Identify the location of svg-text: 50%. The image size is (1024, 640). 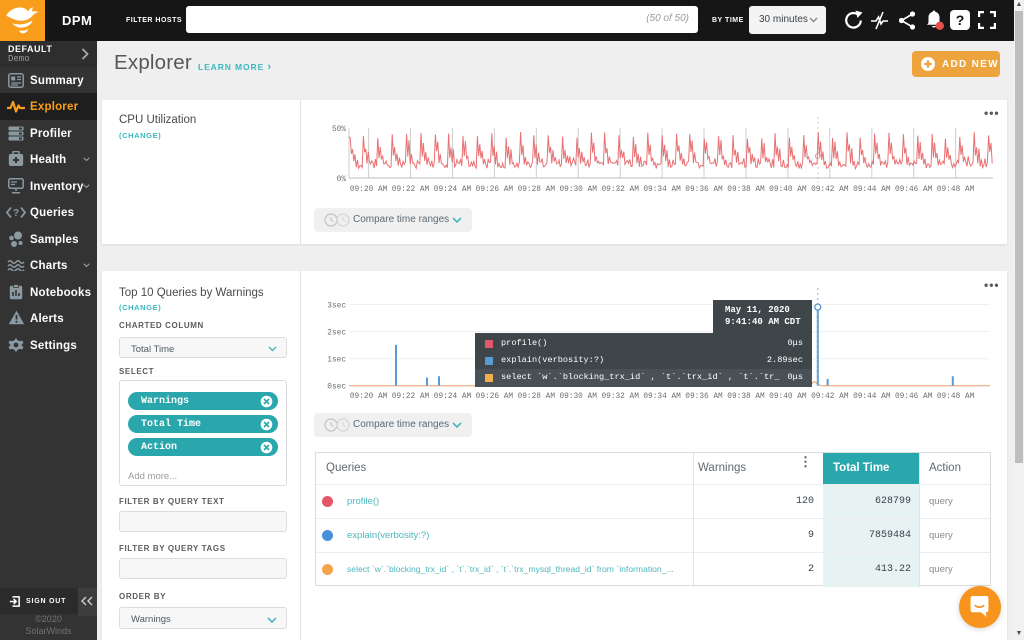
(339, 130).